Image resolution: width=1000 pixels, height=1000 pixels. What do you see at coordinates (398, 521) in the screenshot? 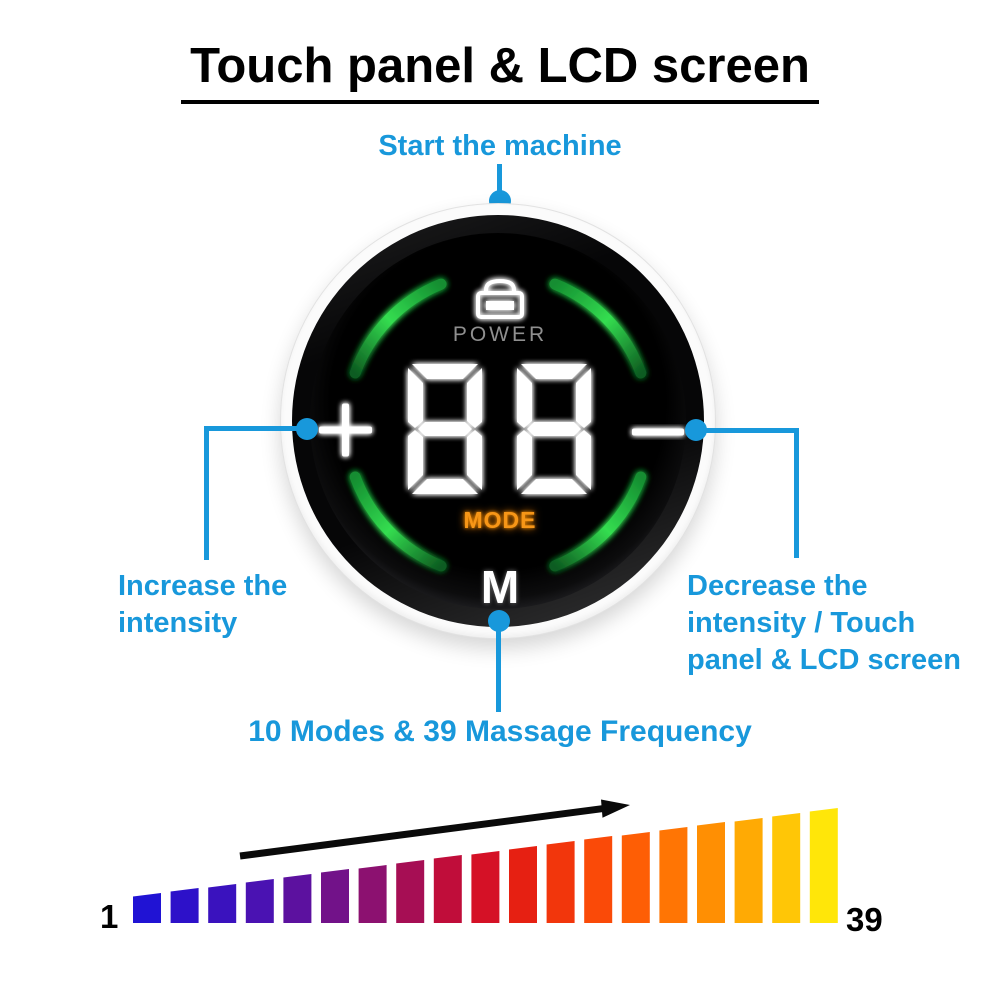
I see `arc-lower-left` at bounding box center [398, 521].